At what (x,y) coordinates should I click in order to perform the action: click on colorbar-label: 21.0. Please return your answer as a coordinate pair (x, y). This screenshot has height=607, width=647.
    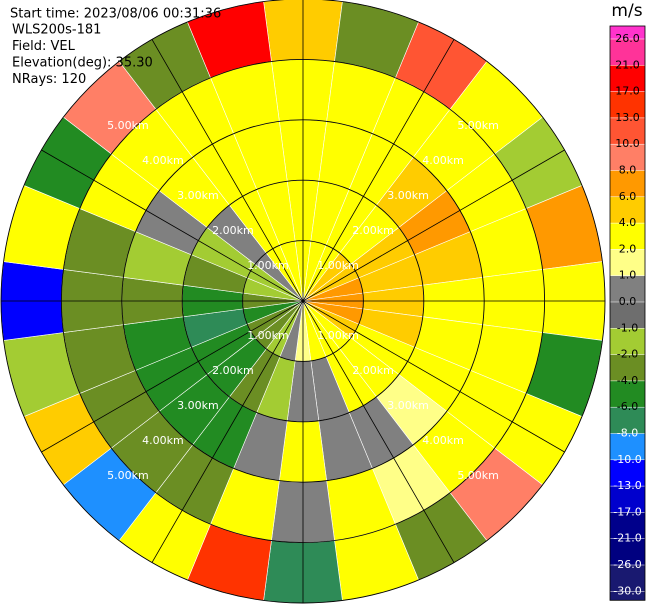
    Looking at the image, I should click on (627, 64).